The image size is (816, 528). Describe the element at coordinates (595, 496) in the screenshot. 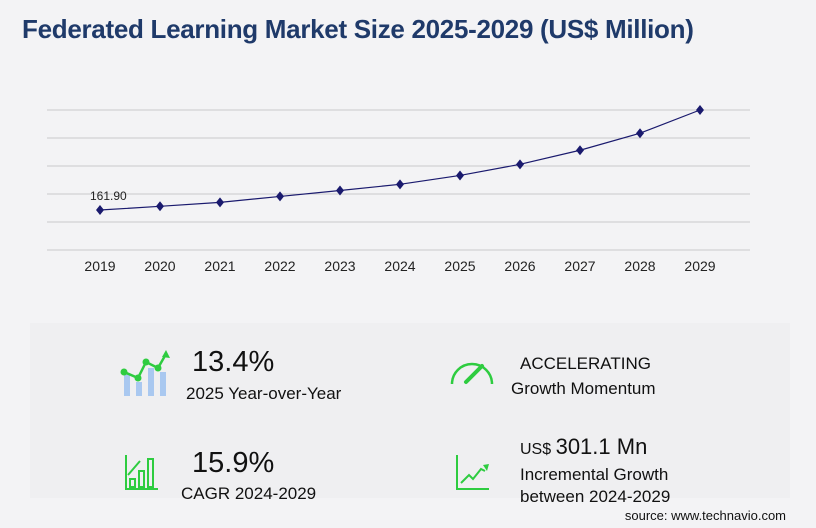

I see `incremental-label-line2: between 2024-2029` at that location.